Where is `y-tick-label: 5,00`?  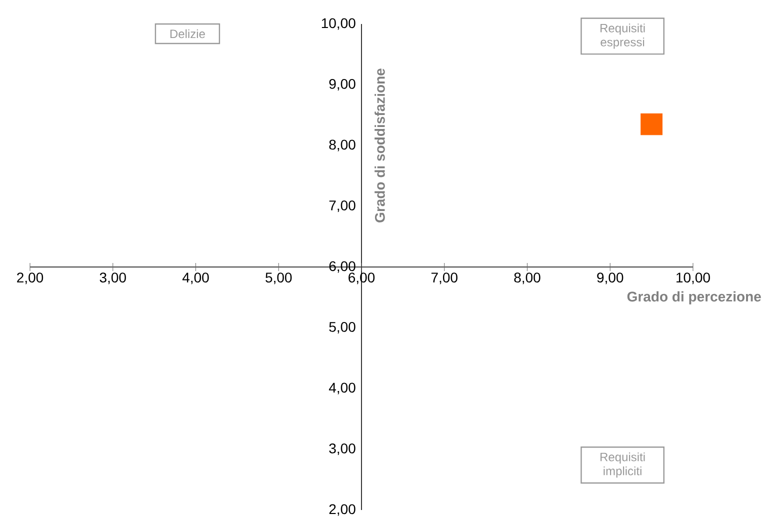
y-tick-label: 5,00 is located at coordinates (342, 328).